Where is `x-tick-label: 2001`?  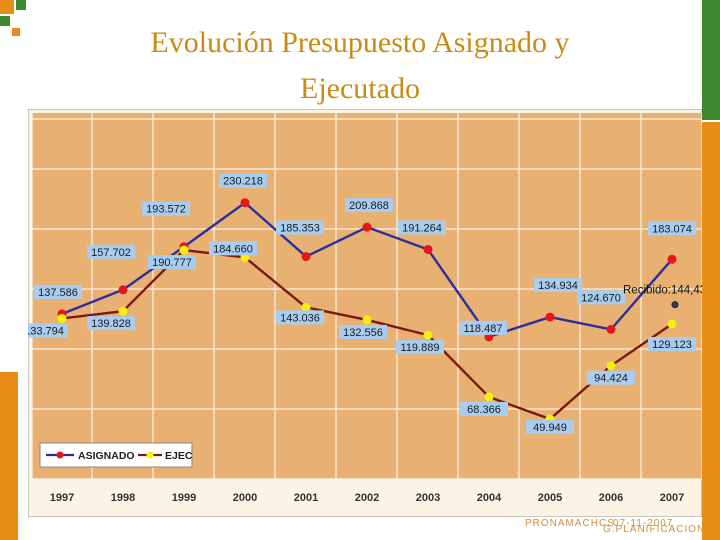
x-tick-label: 2001 is located at coordinates (306, 498).